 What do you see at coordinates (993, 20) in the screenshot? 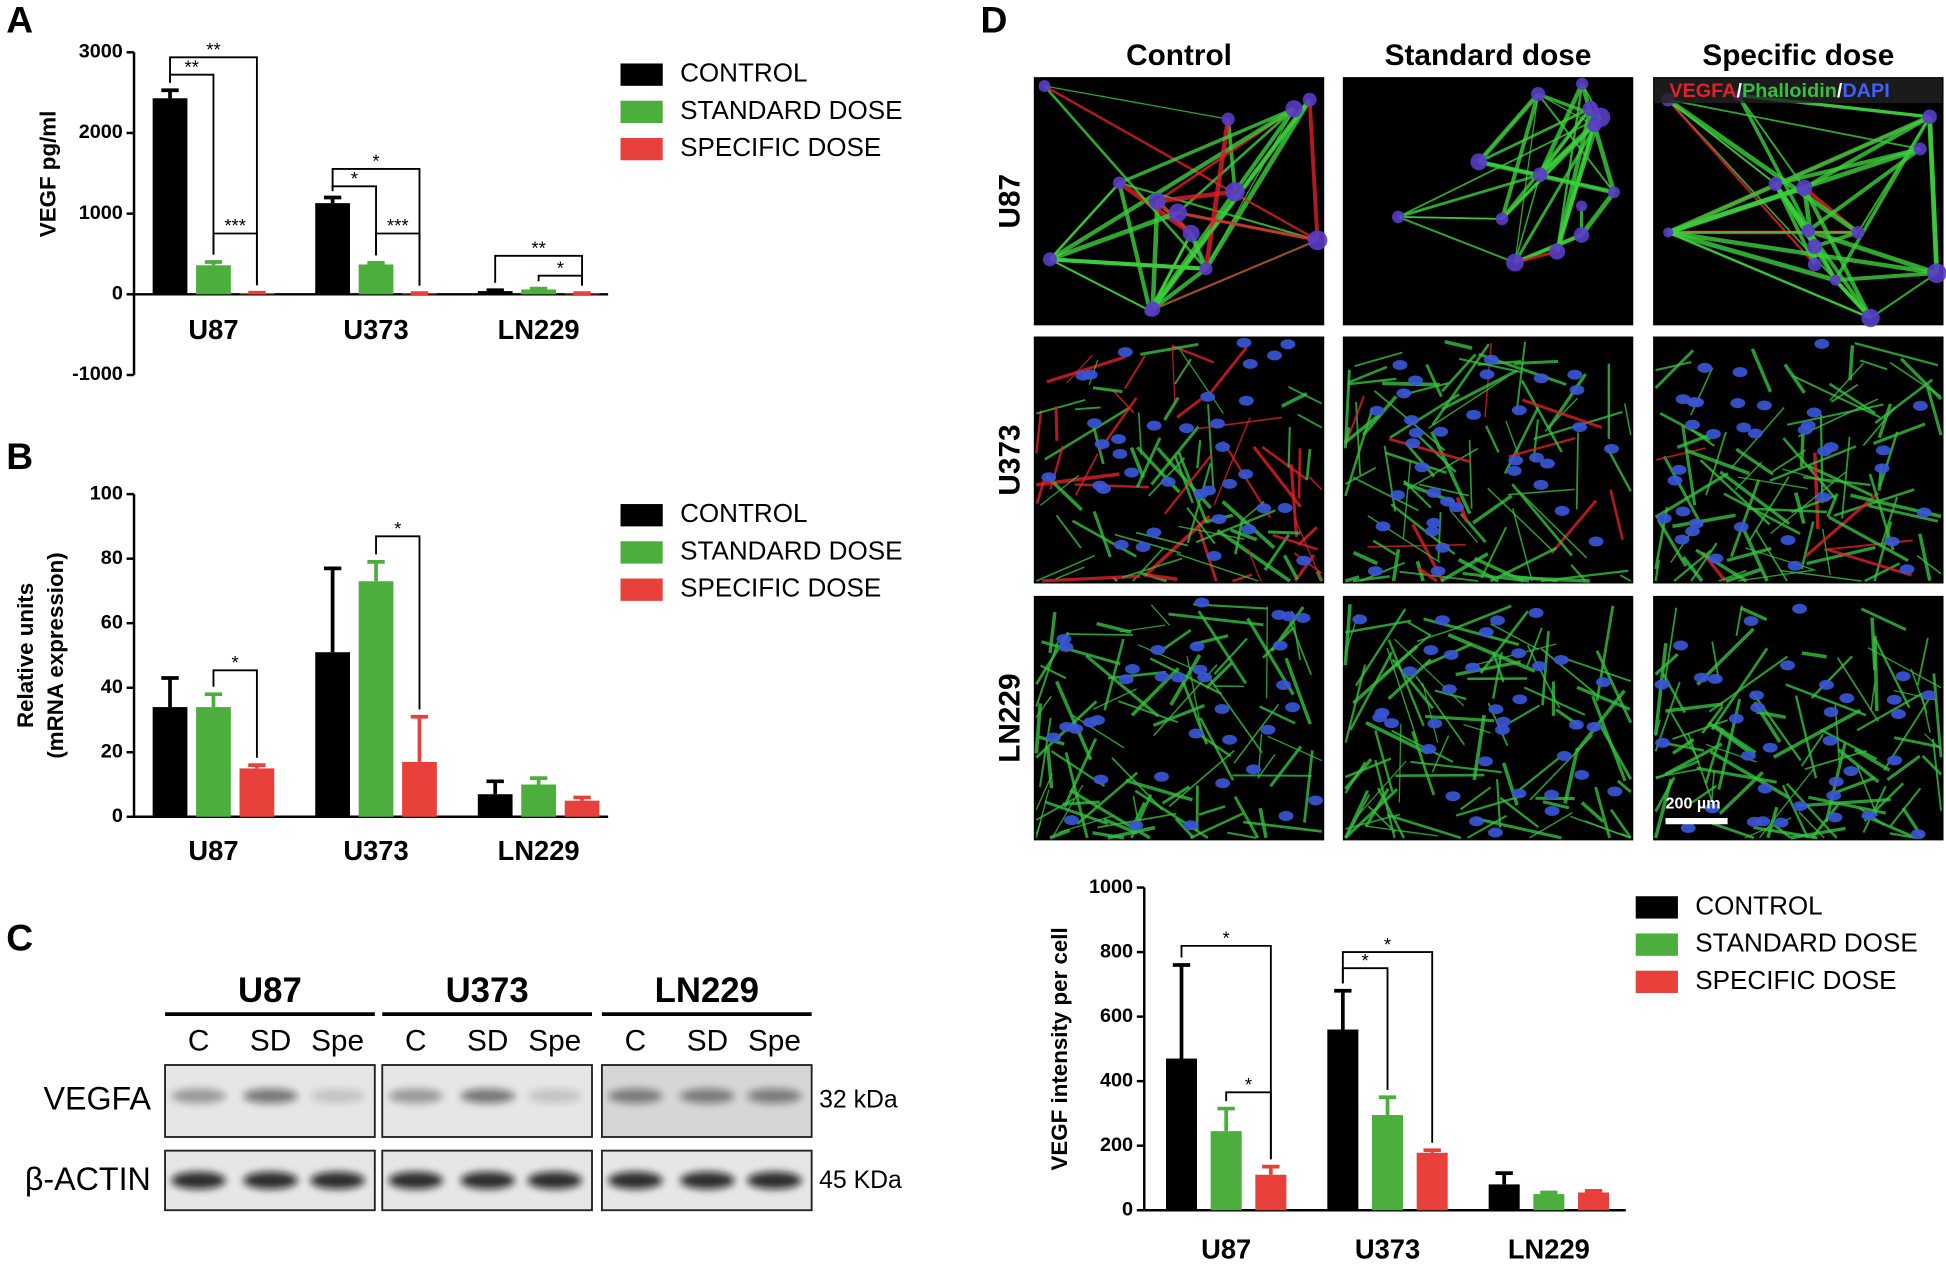
I see `panel-label: D` at bounding box center [993, 20].